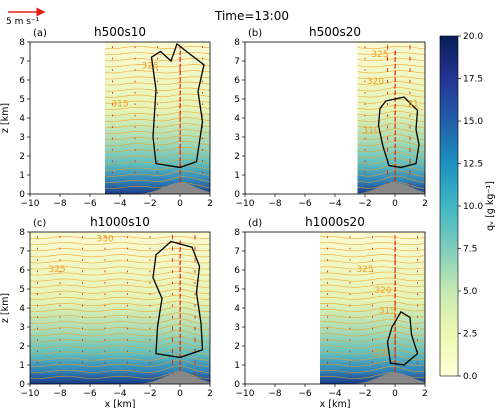 The image size is (500, 408). What do you see at coordinates (120, 222) in the screenshot?
I see `panel-title: h1000s10` at bounding box center [120, 222].